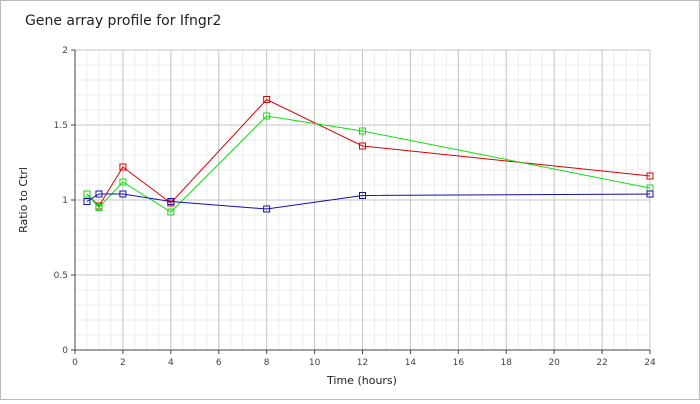  I want to click on x-tick-labels: 0 2 4 6 8 10 12 14 16 18 20 22 24, so click(364, 359).